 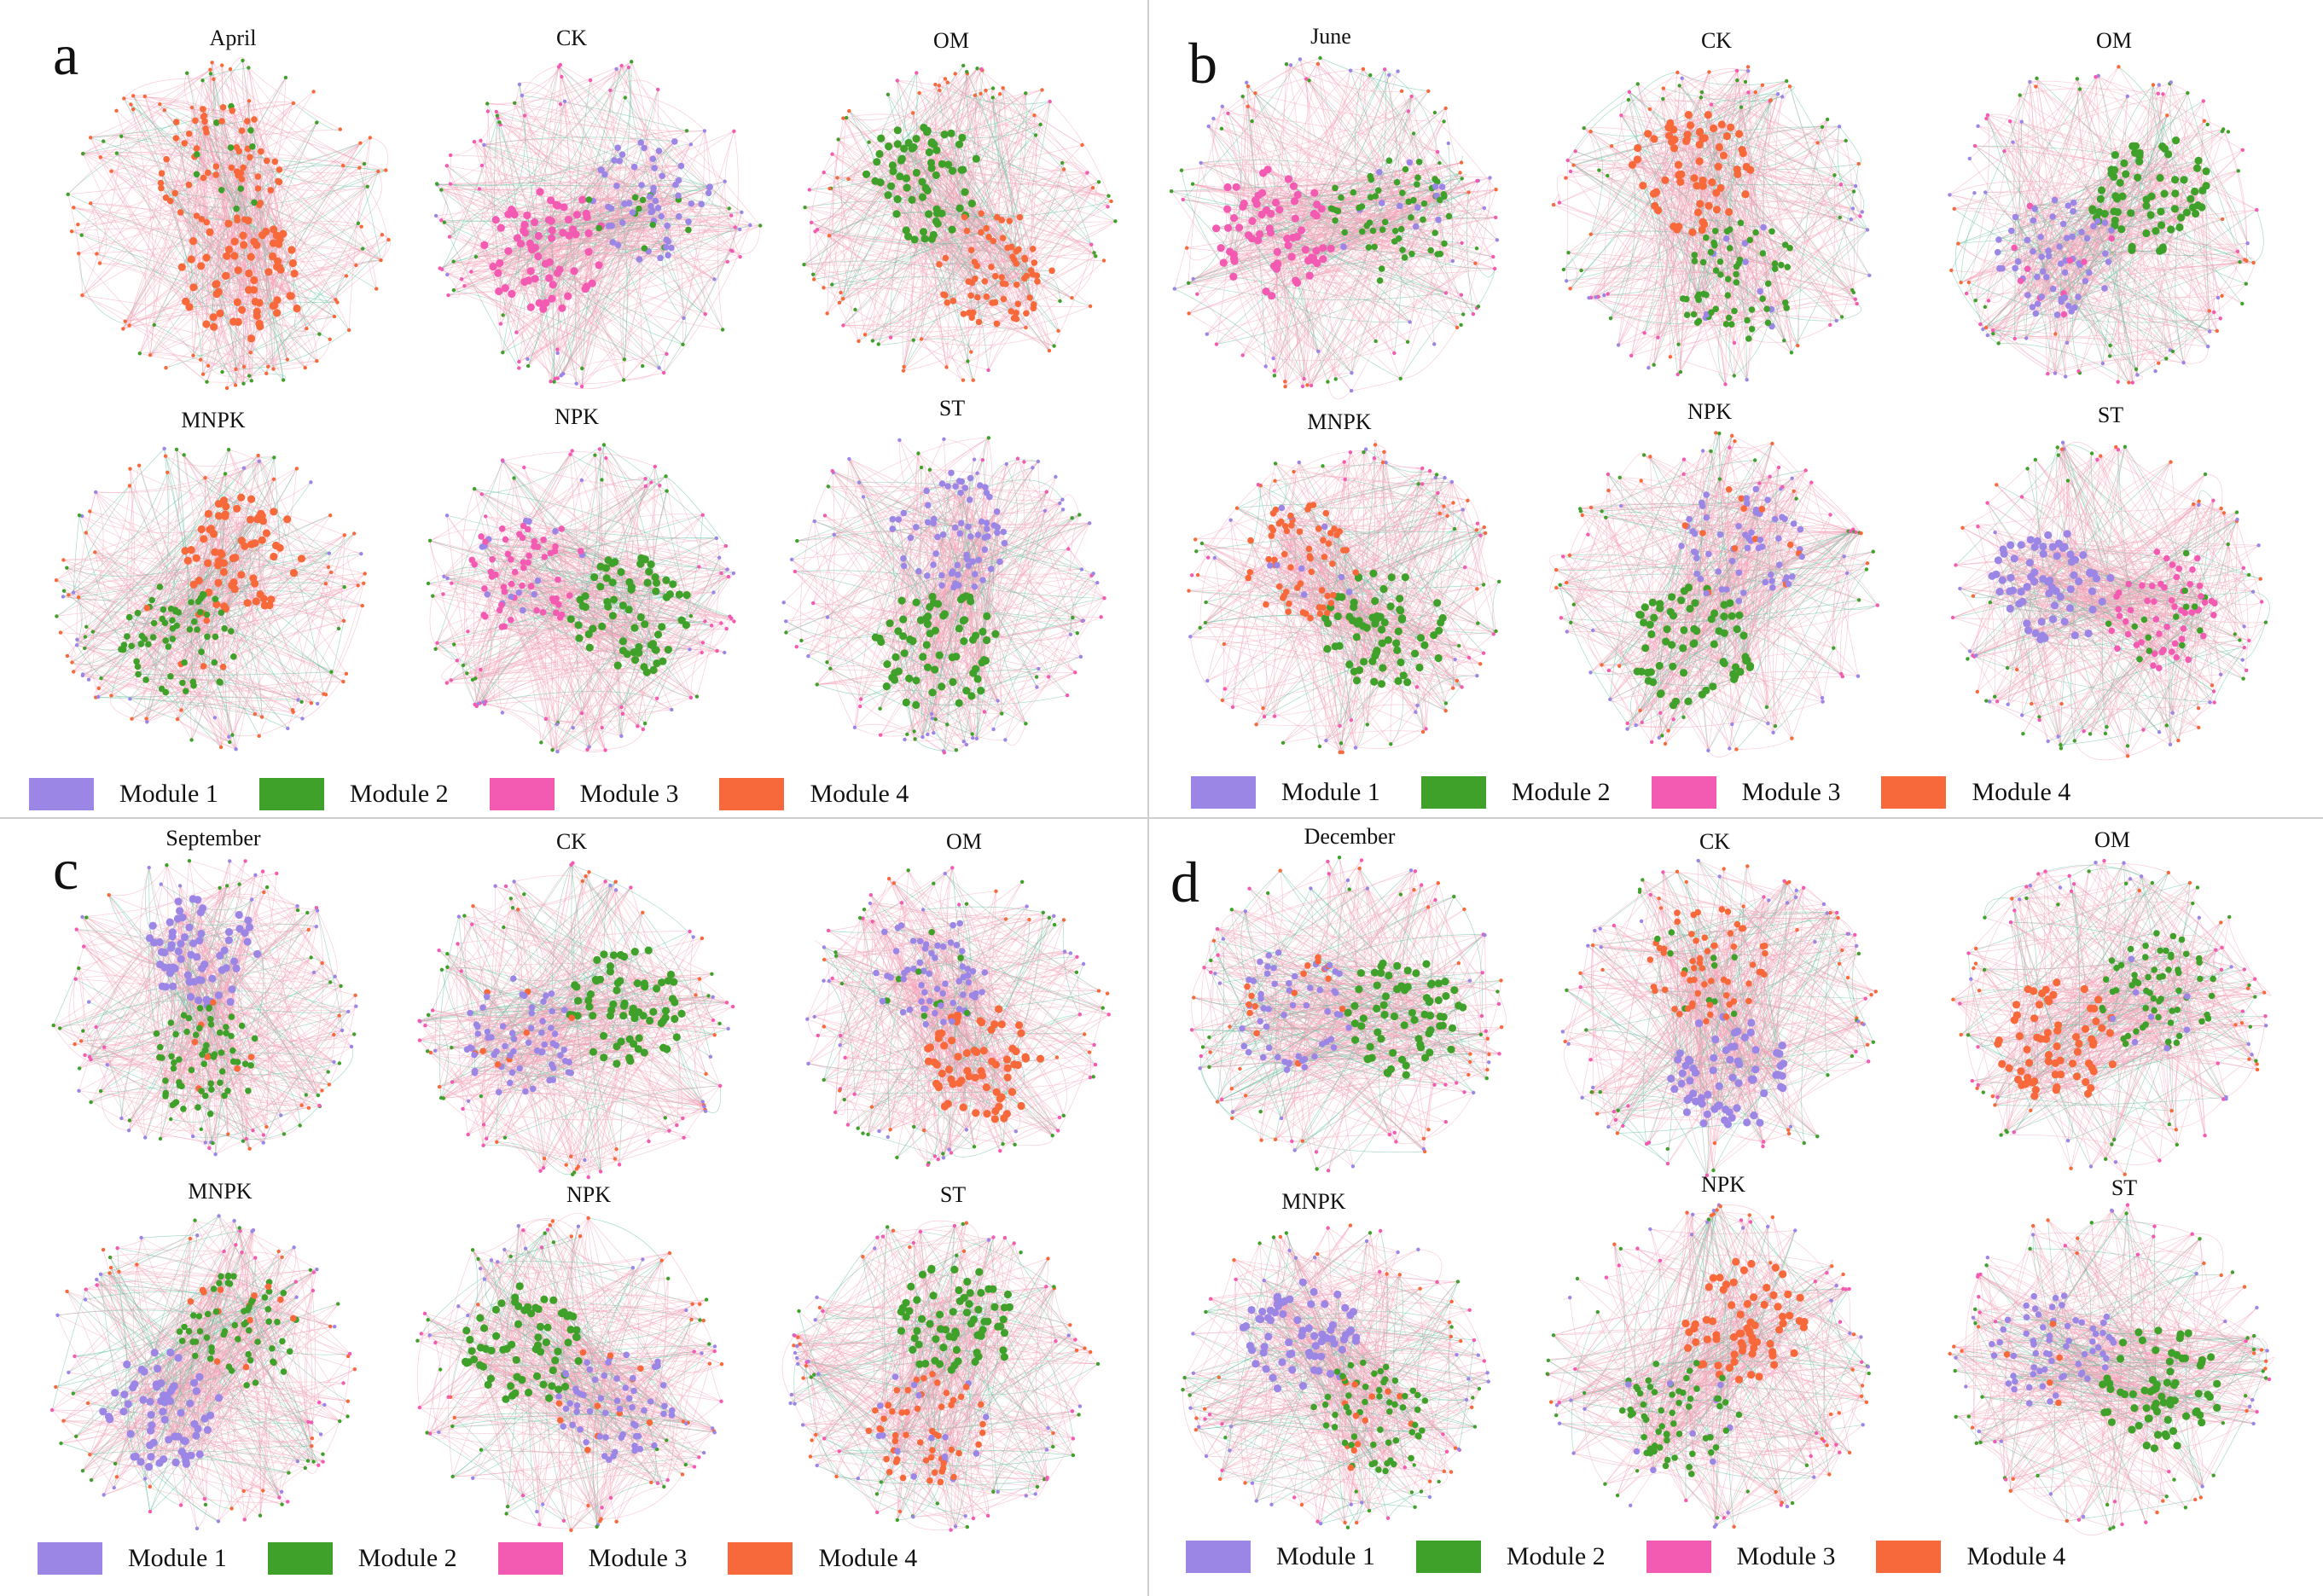 I want to click on network-edges, so click(x=570, y=1371).